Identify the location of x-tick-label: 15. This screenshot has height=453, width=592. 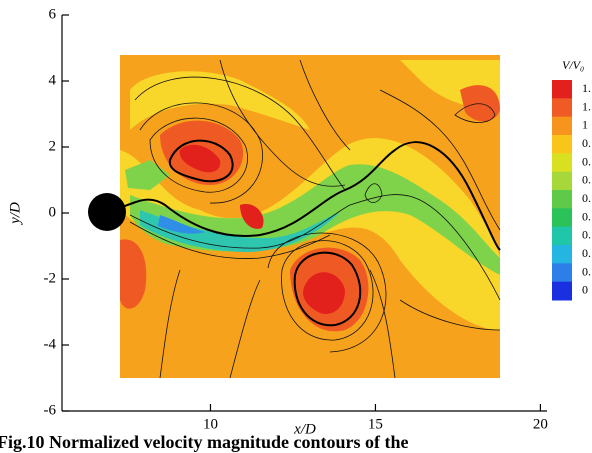
(375, 424).